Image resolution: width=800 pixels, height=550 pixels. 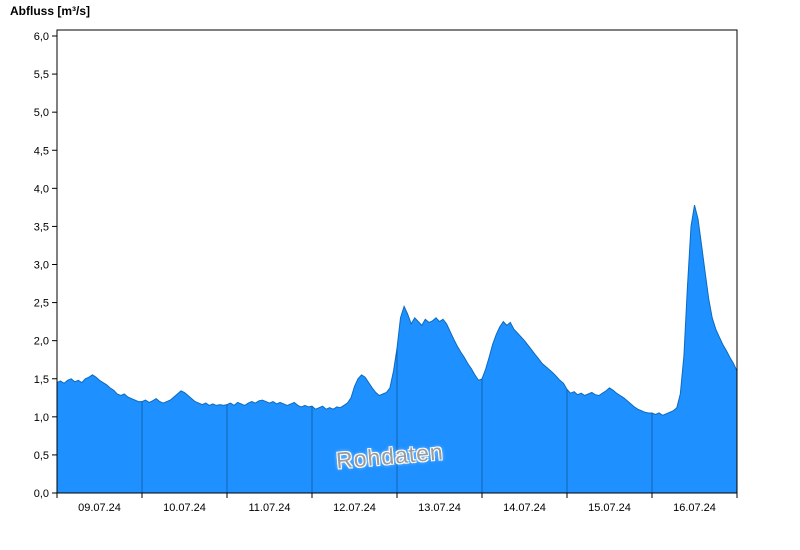 I want to click on x-axis-tick-label: 10.07.24, so click(x=184, y=508).